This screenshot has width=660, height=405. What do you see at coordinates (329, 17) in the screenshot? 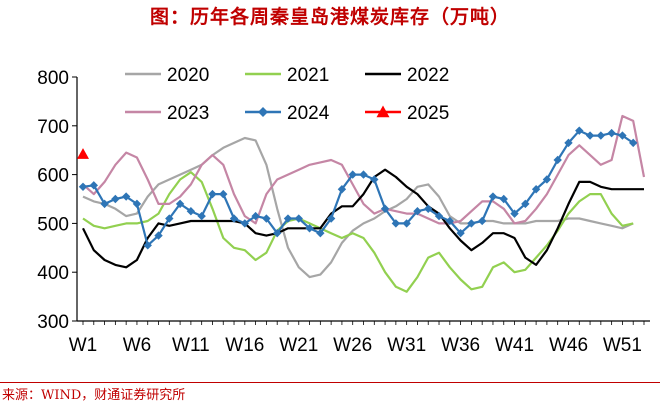
I see `chart-title: 图：历年各周秦皇岛港煤炭库存（万吨）` at bounding box center [329, 17].